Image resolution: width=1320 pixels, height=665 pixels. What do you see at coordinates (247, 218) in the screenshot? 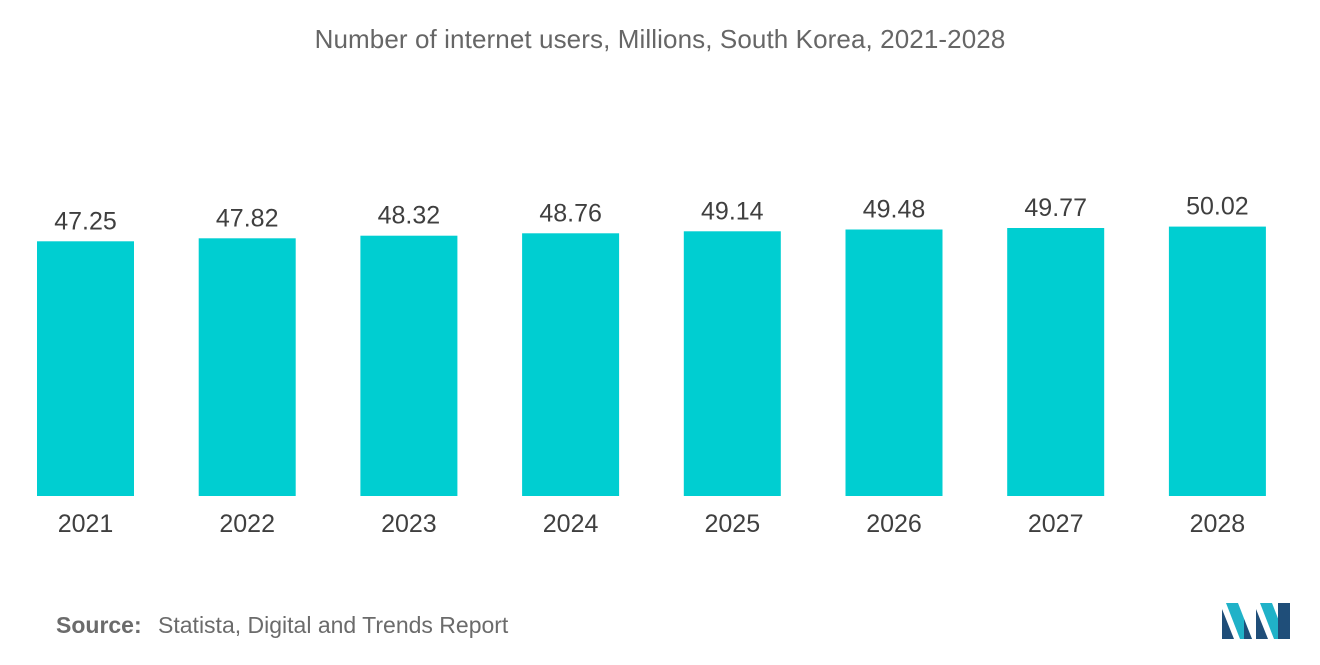
I see `value-label-2022: 47.82` at bounding box center [247, 218].